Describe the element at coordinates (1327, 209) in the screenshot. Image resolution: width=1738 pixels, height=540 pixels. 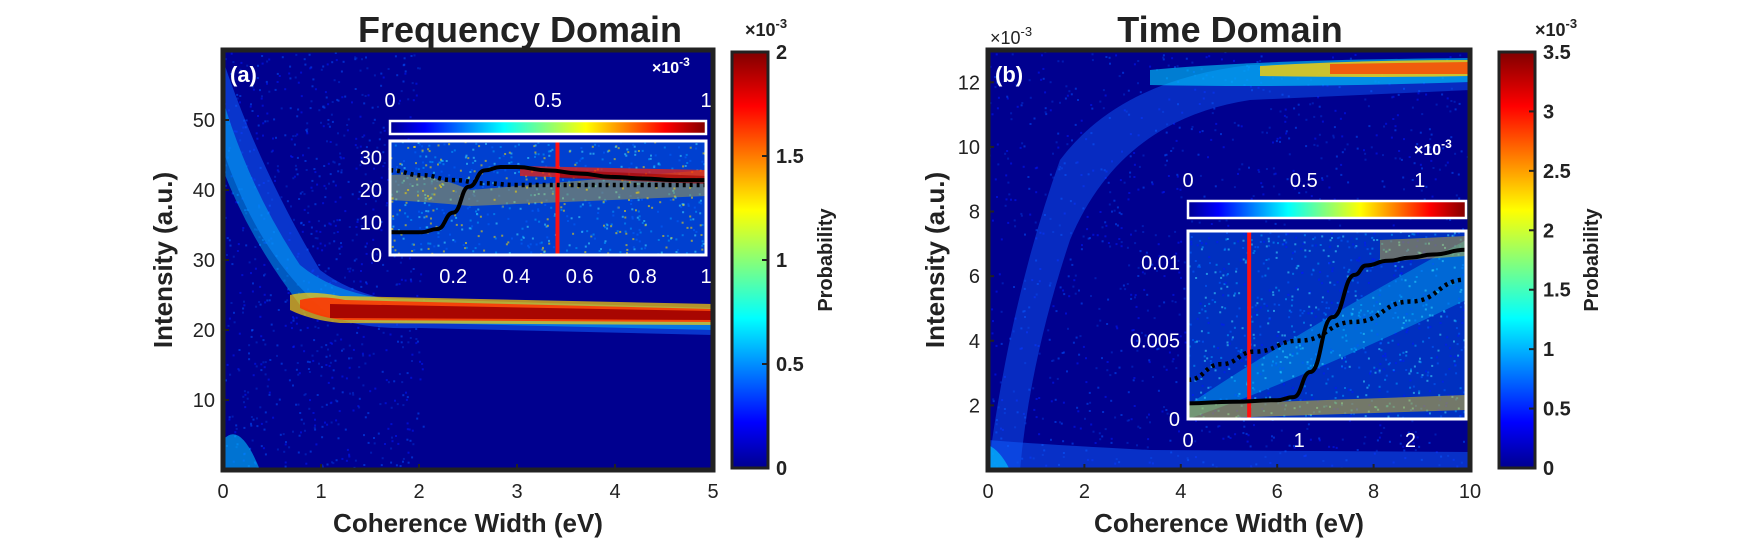
I see `panel-b-inset-colorbar` at that location.